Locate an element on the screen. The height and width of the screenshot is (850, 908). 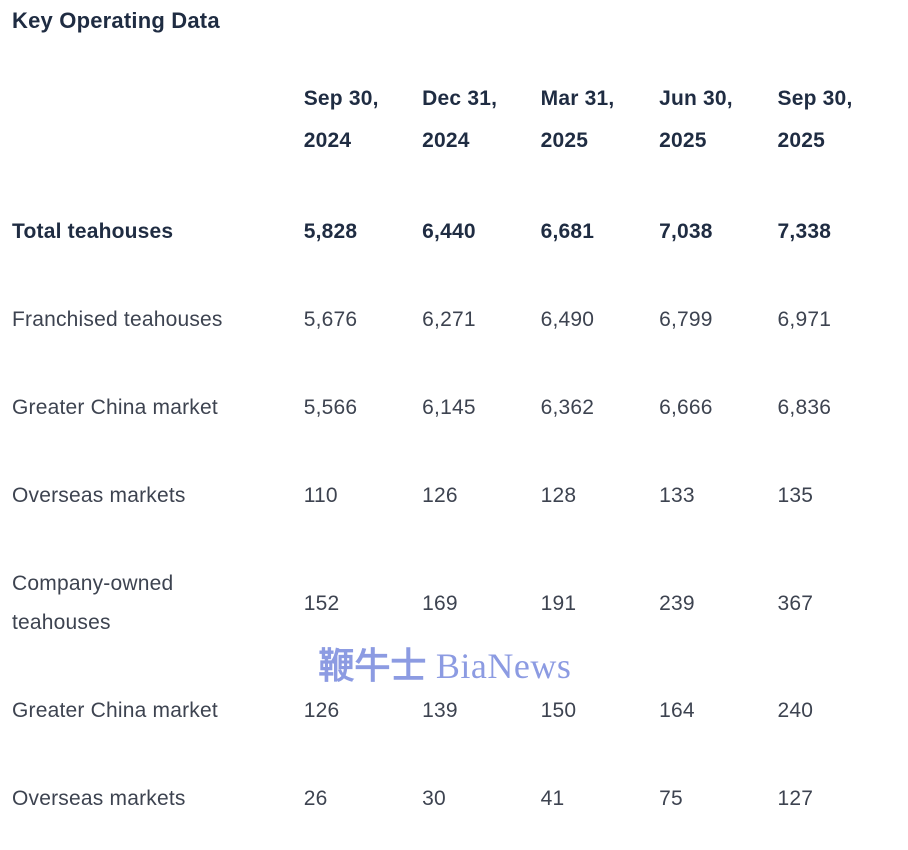
row-label: Franchised teahouses is located at coordinates (117, 319).